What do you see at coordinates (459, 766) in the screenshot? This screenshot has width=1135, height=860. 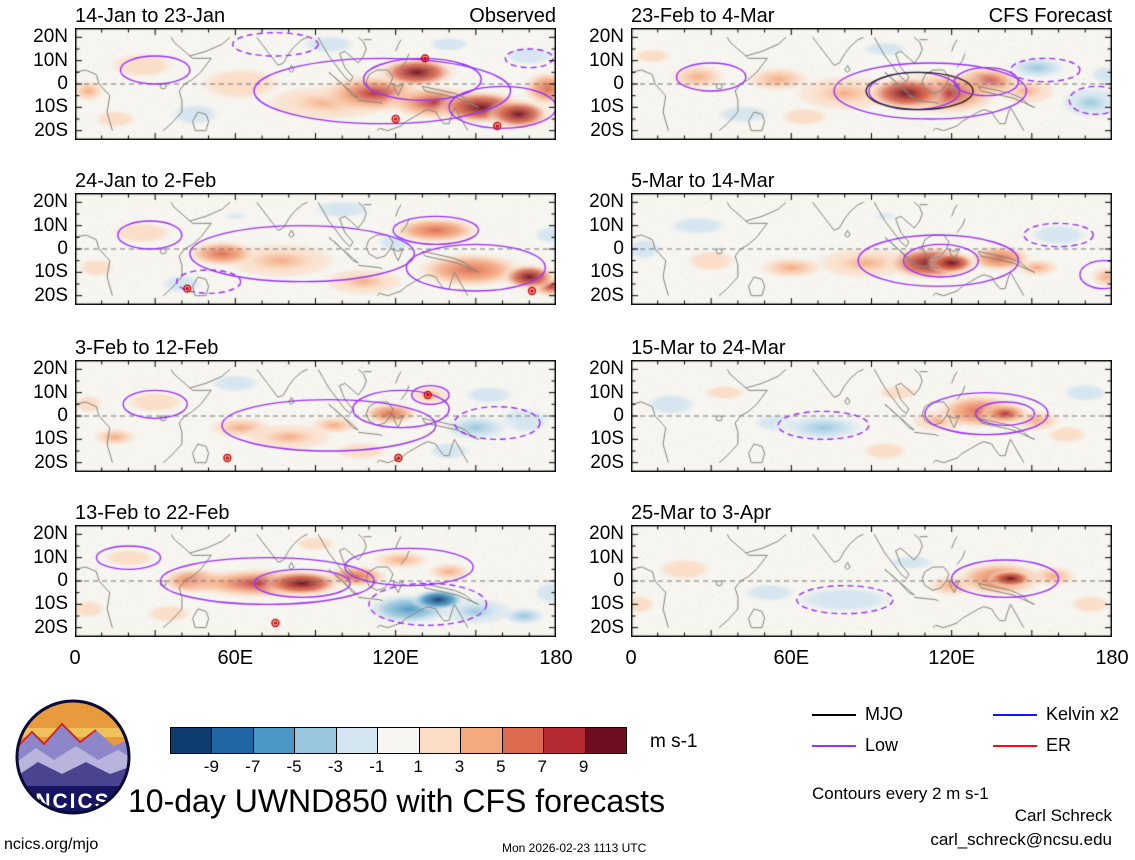 I see `colorbar-level-label: 3` at bounding box center [459, 766].